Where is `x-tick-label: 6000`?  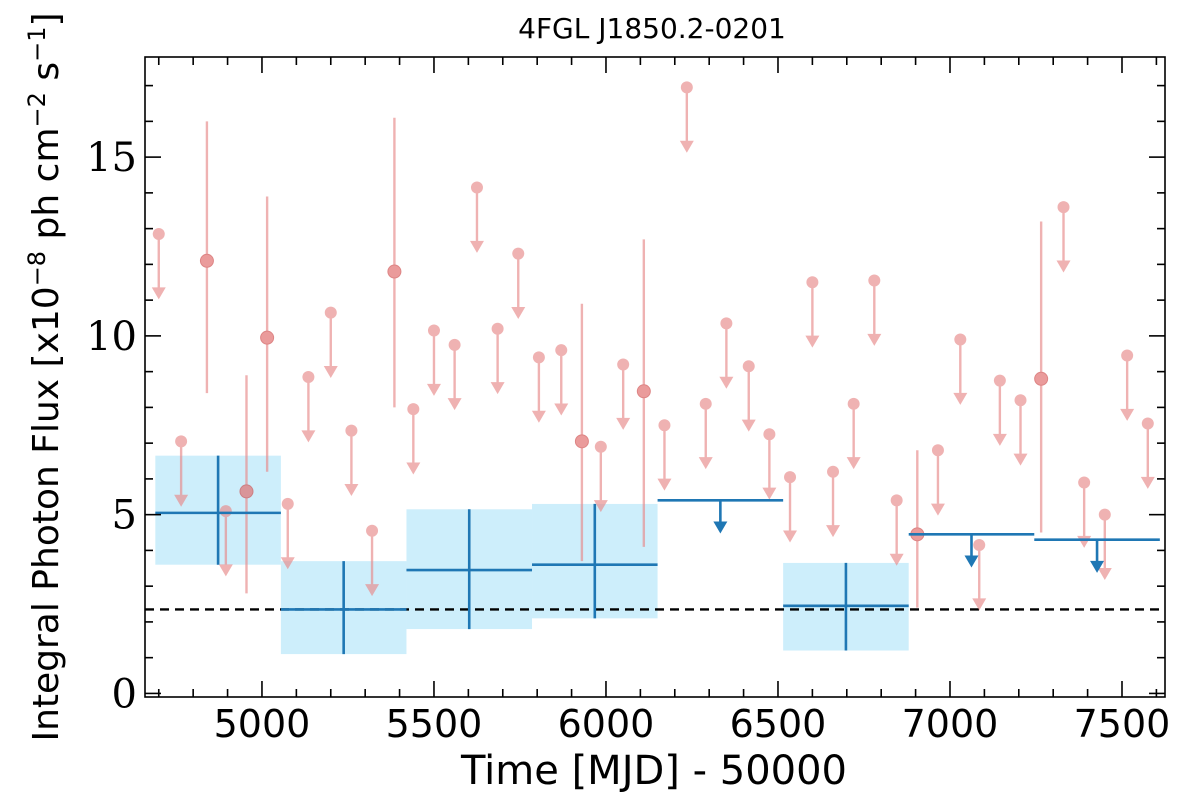
x-tick-label: 6000 is located at coordinates (606, 724).